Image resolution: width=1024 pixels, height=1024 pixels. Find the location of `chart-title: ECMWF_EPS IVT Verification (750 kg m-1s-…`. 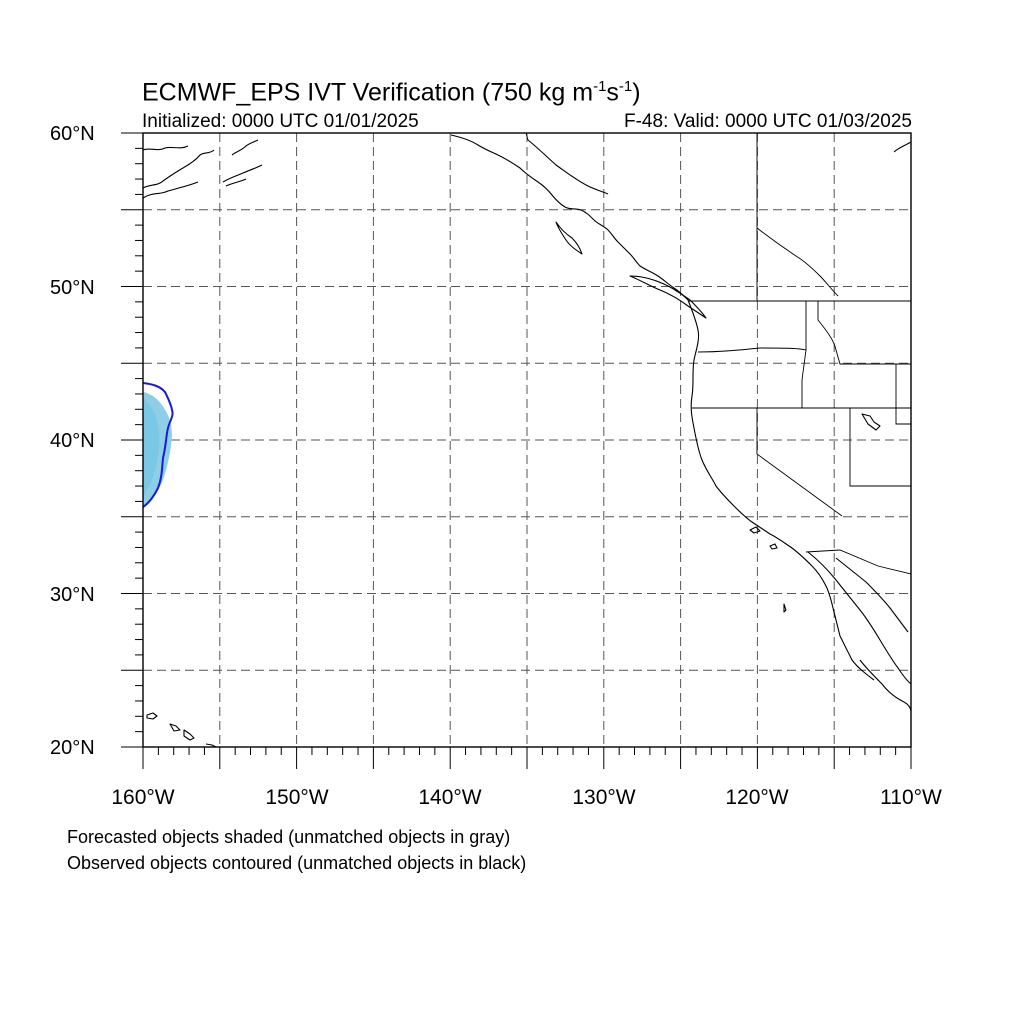

chart-title: ECMWF_EPS IVT Verification (750 kg m-1s-… is located at coordinates (391, 92).